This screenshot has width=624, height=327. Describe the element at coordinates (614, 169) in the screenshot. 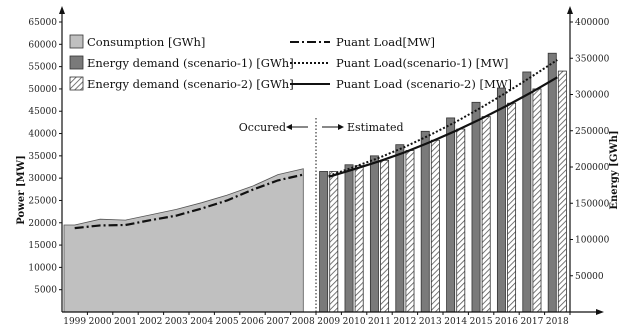

I see `right-axis-title: Energy [GWh]` at that location.